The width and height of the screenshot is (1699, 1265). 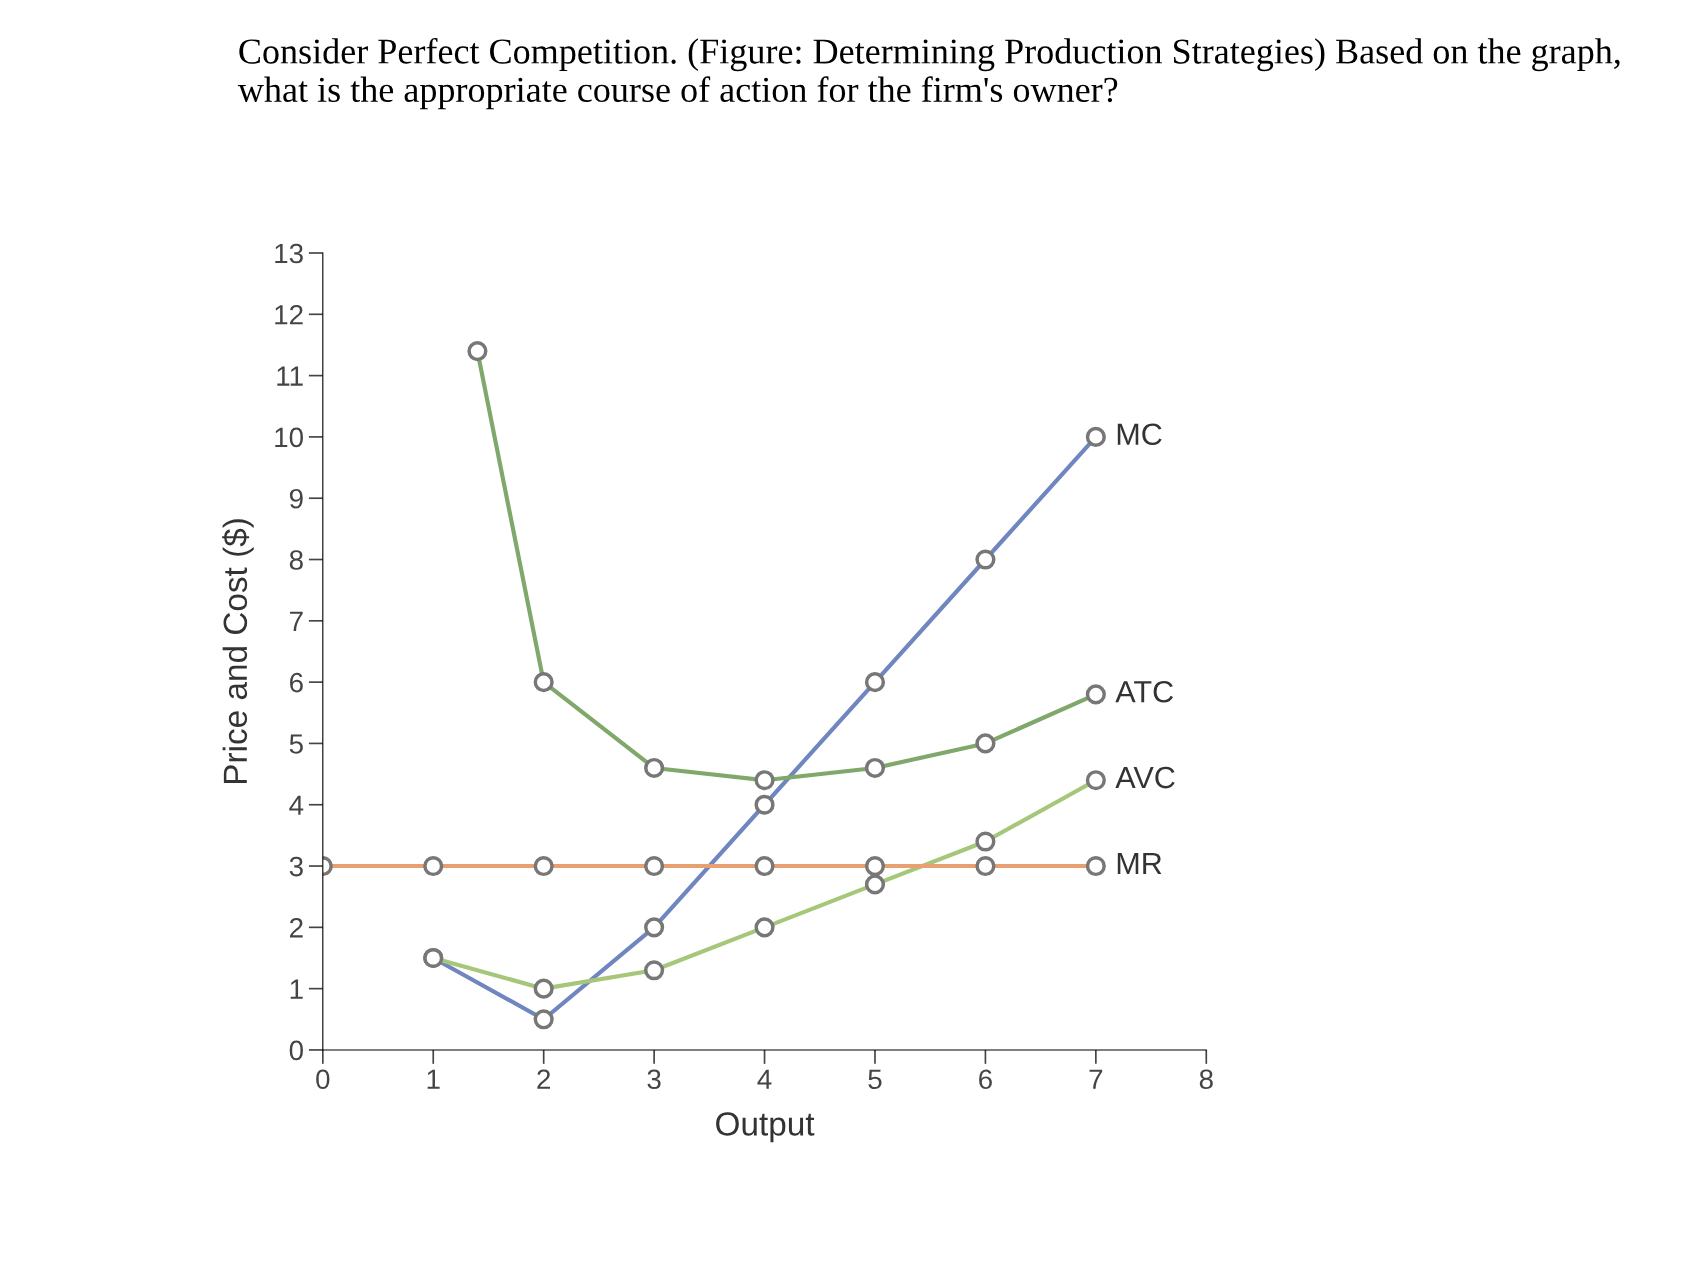 I want to click on series-label: AVC, so click(x=1145, y=777).